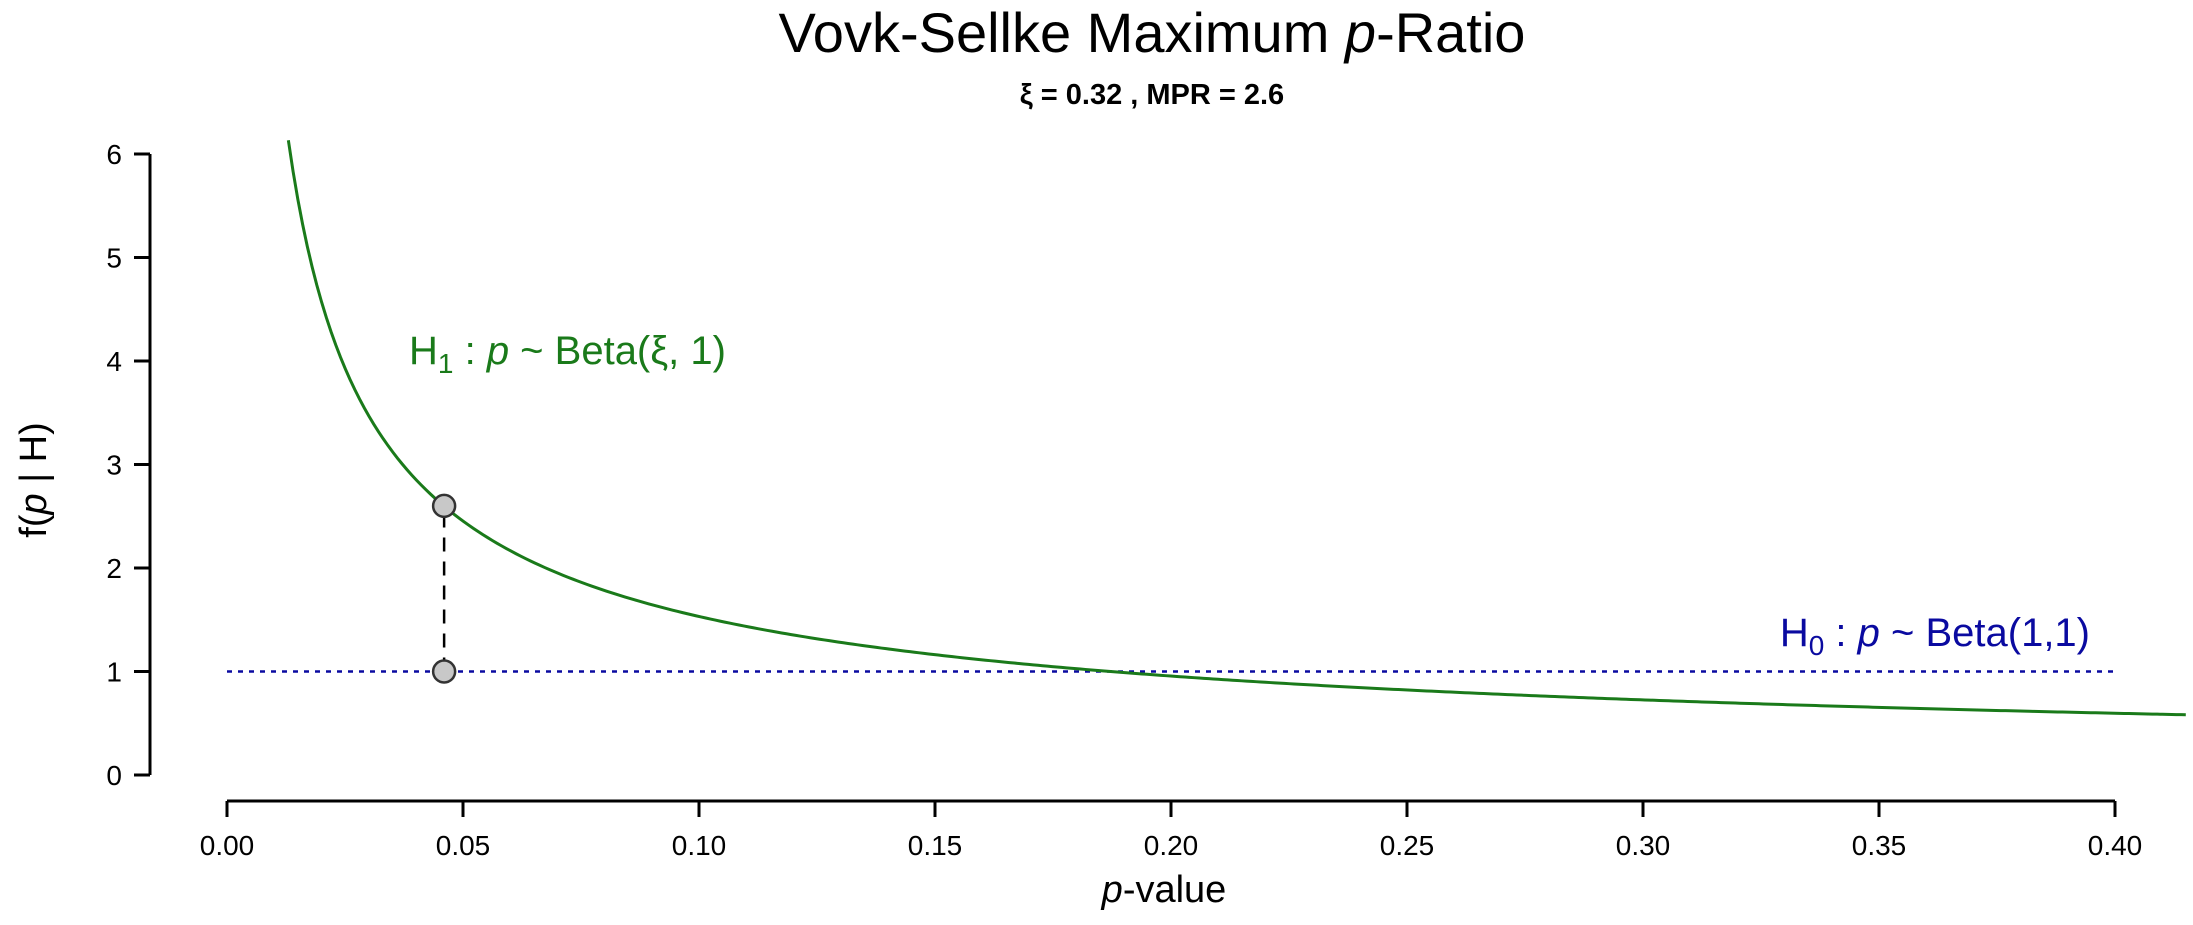 The width and height of the screenshot is (2193, 925). I want to click on y-axis: 0 1 2 3 4 5 6, so click(129, 465).